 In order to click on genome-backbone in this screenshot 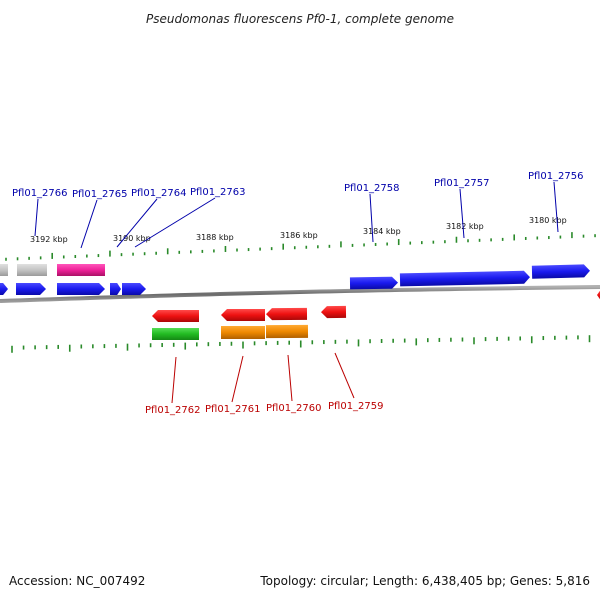, I will do `click(300, 294)`.